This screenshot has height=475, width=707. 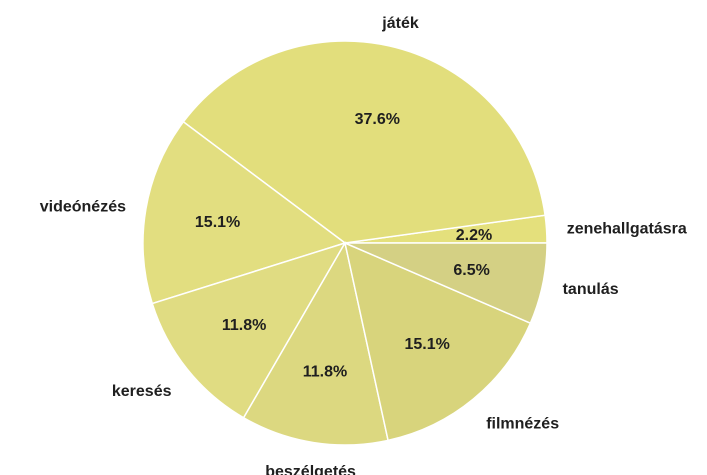 What do you see at coordinates (244, 325) in the screenshot?
I see `percent-label-kereses: 11.8%` at bounding box center [244, 325].